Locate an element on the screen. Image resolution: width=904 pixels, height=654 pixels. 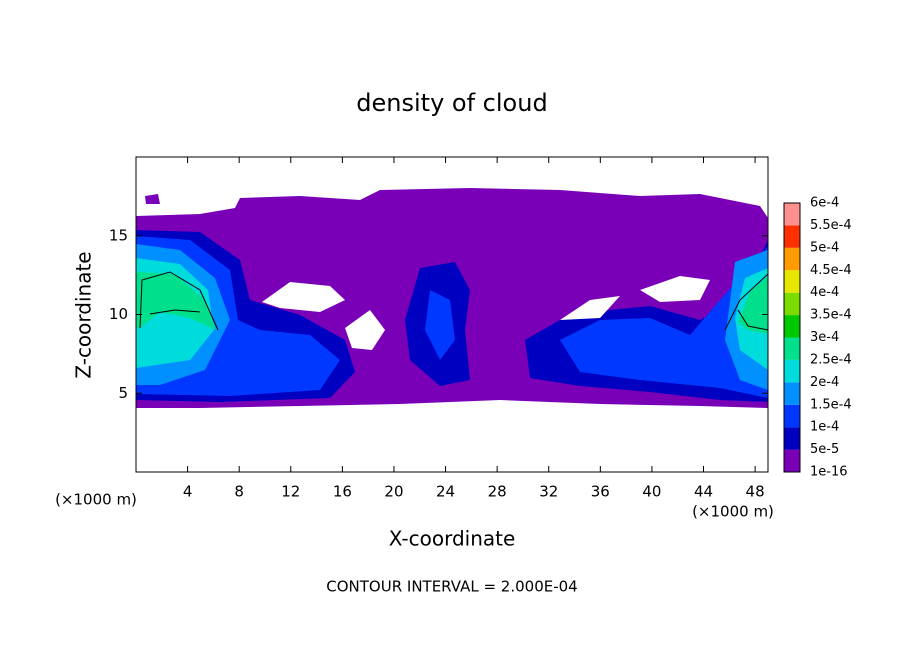
y-tick-label: 5 is located at coordinates (123, 393).